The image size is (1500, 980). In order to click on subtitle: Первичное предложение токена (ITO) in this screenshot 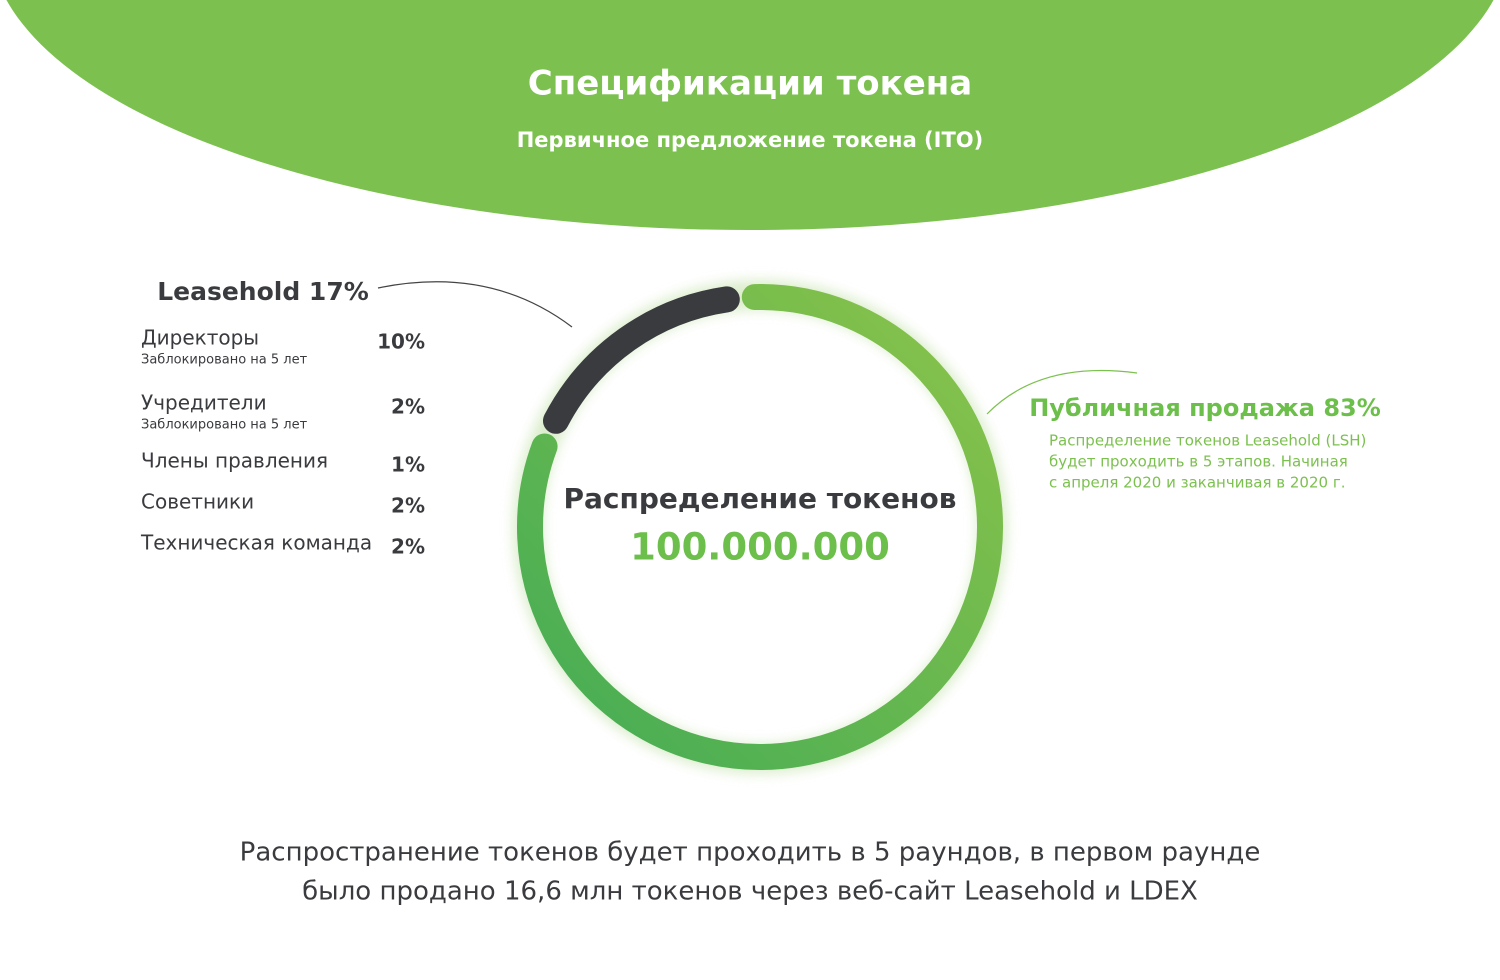, I will do `click(750, 140)`.